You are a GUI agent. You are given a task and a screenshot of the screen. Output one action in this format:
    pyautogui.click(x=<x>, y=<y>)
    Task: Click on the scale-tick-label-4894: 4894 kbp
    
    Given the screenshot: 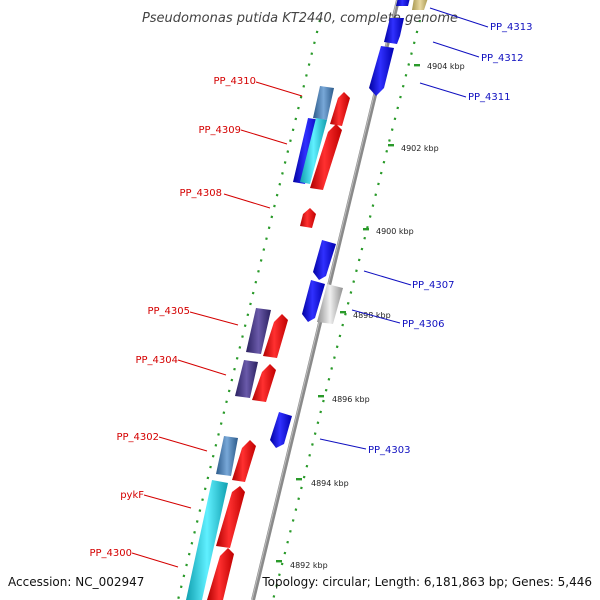 What is the action you would take?
    pyautogui.click(x=330, y=483)
    